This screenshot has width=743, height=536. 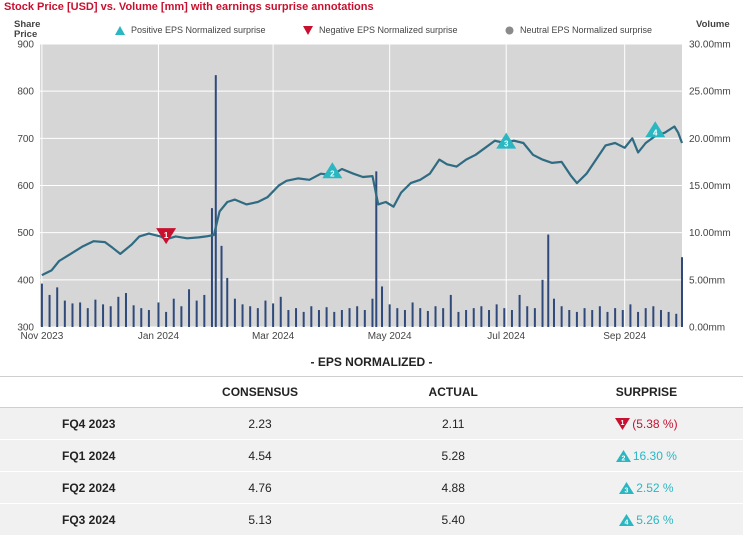 I want to click on y2-tick-label: 20.00mm, so click(x=710, y=139).